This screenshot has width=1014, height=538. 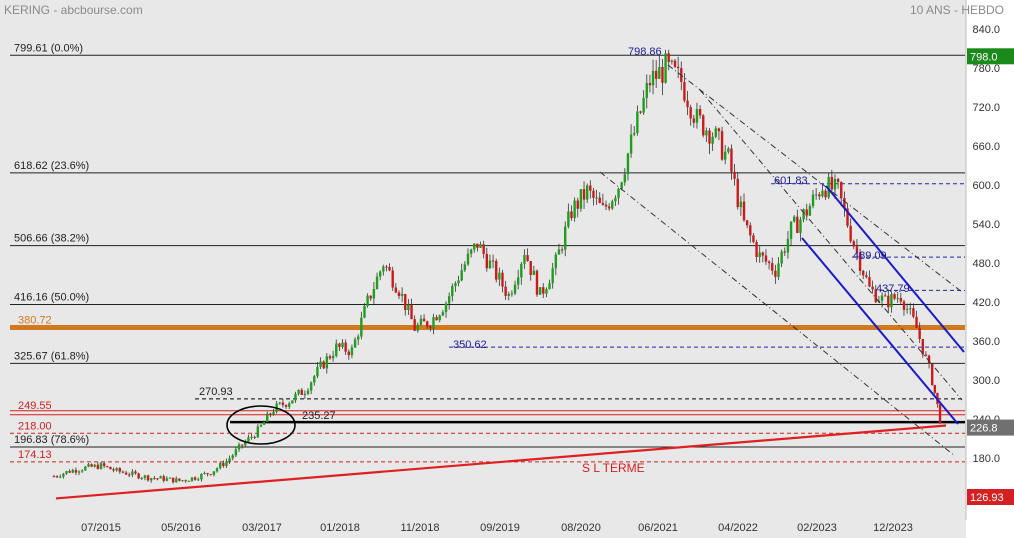 I want to click on x-tick-label: 05/2016, so click(x=181, y=528).